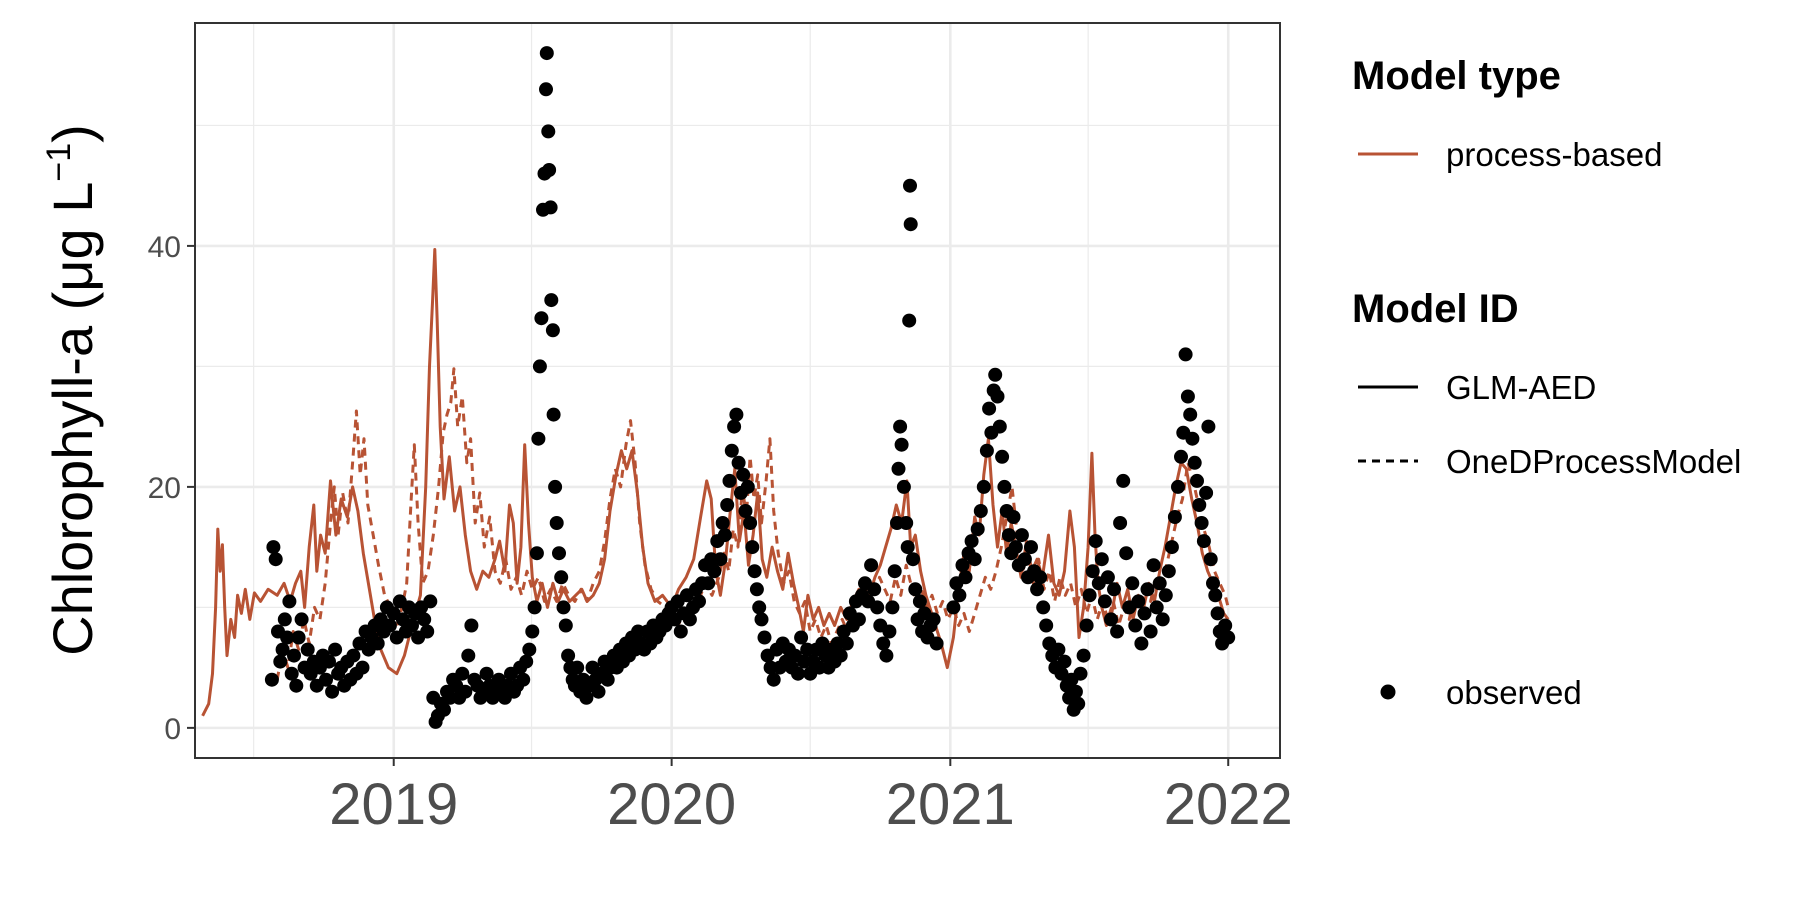  I want to click on y-axis-title-sup: −1, so click(59, 162).